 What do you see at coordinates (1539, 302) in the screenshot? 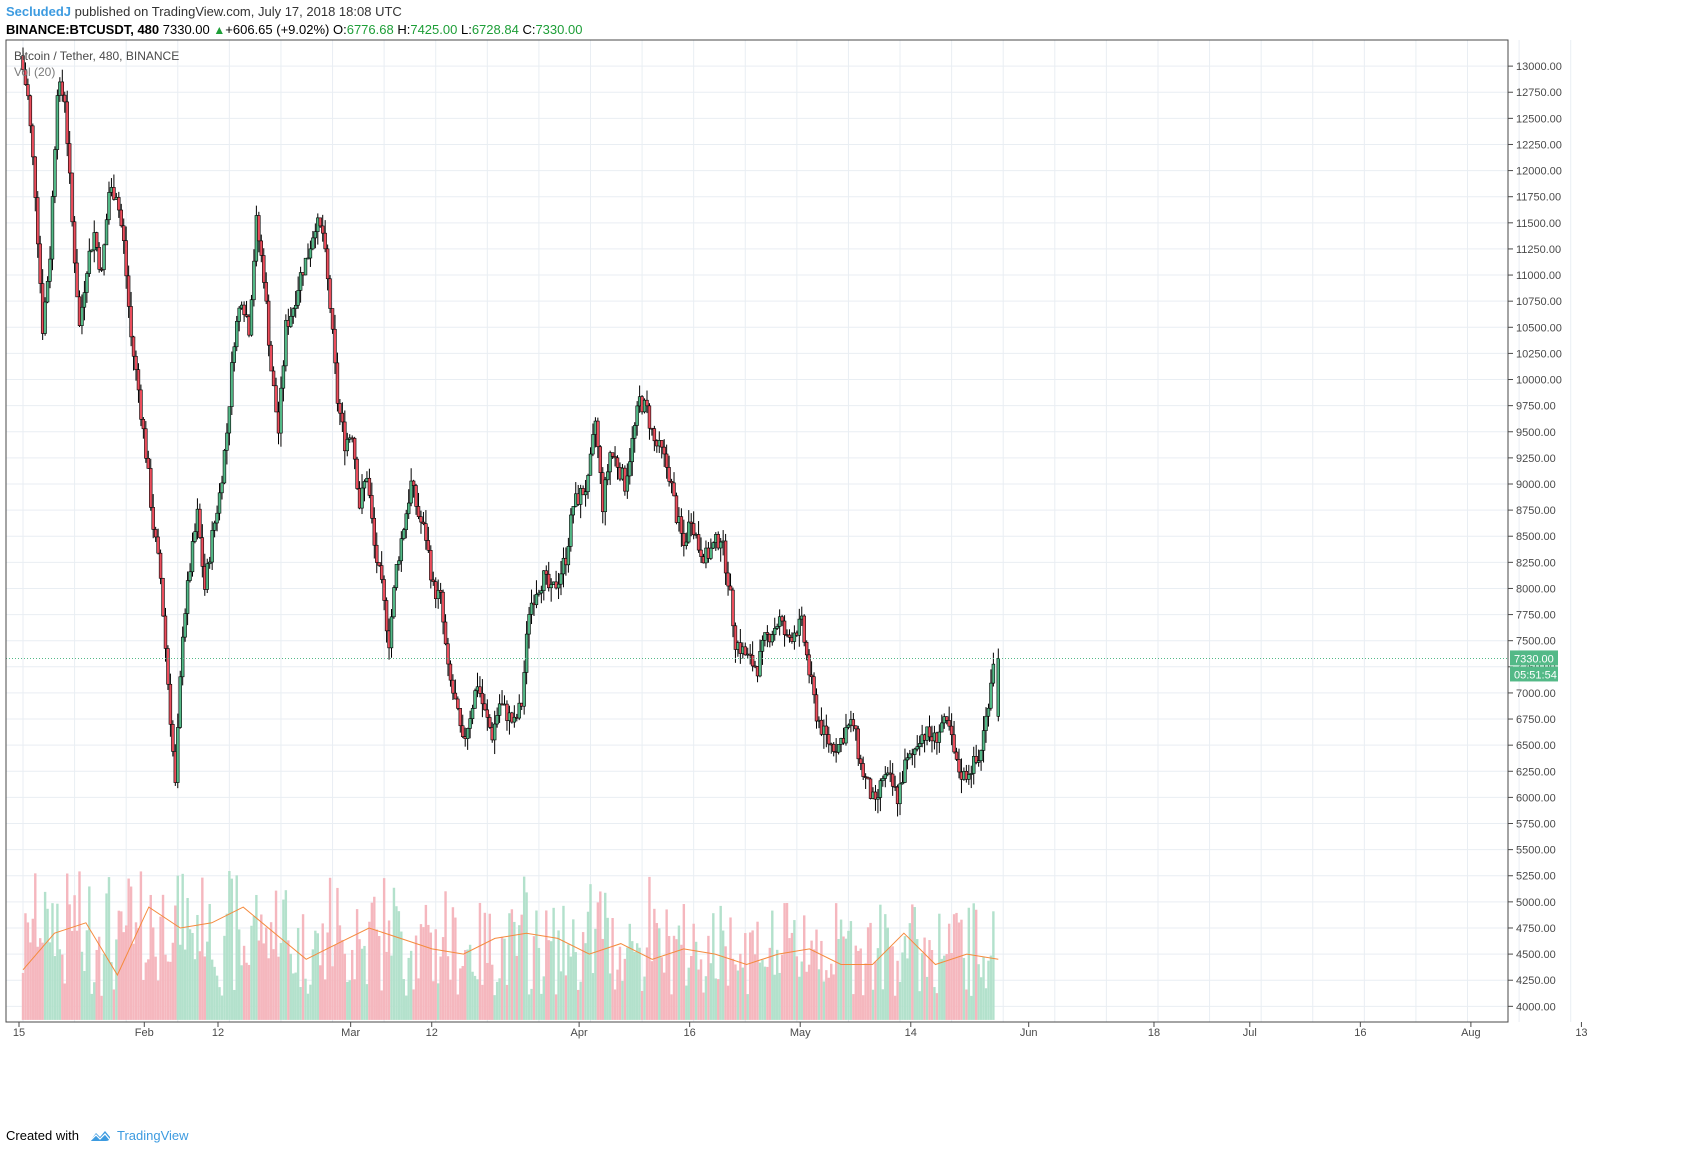
I see `price-tick-label: 10750.00` at bounding box center [1539, 302].